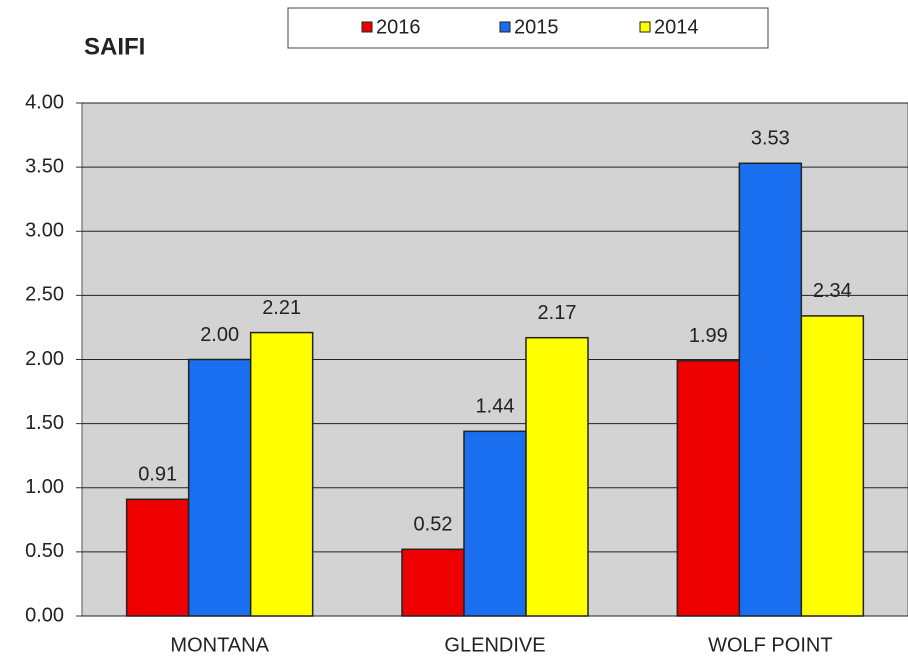 The height and width of the screenshot is (664, 908). Describe the element at coordinates (44, 615) in the screenshot. I see `y-tick-label: 0.00` at that location.